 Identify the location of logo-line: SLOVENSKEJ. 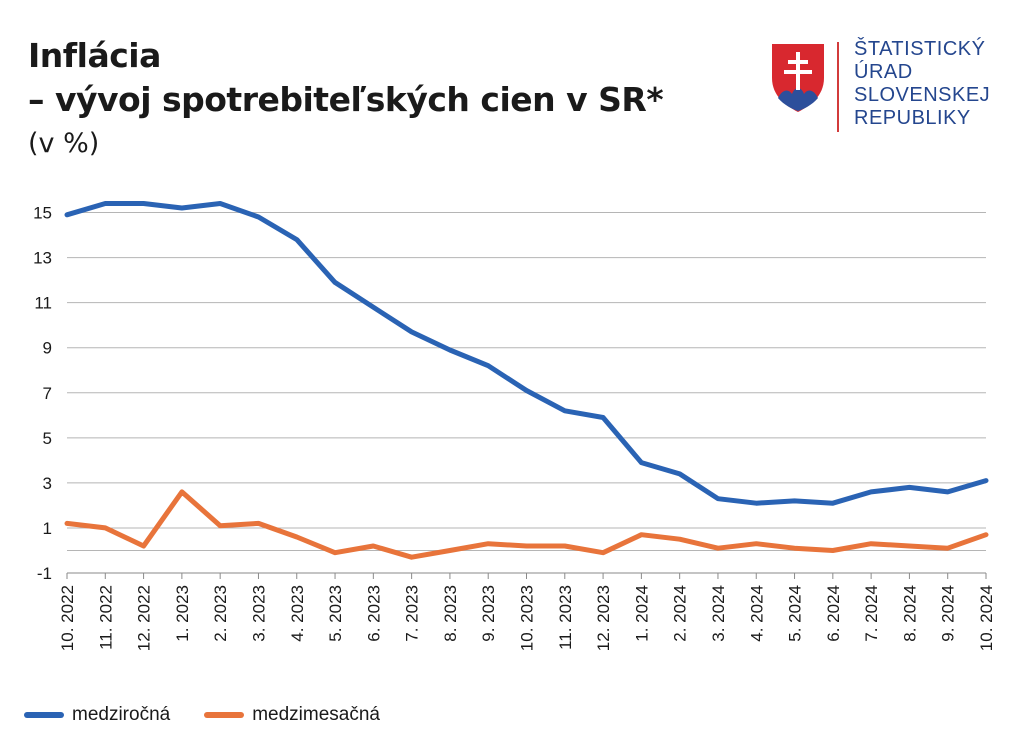
(922, 95).